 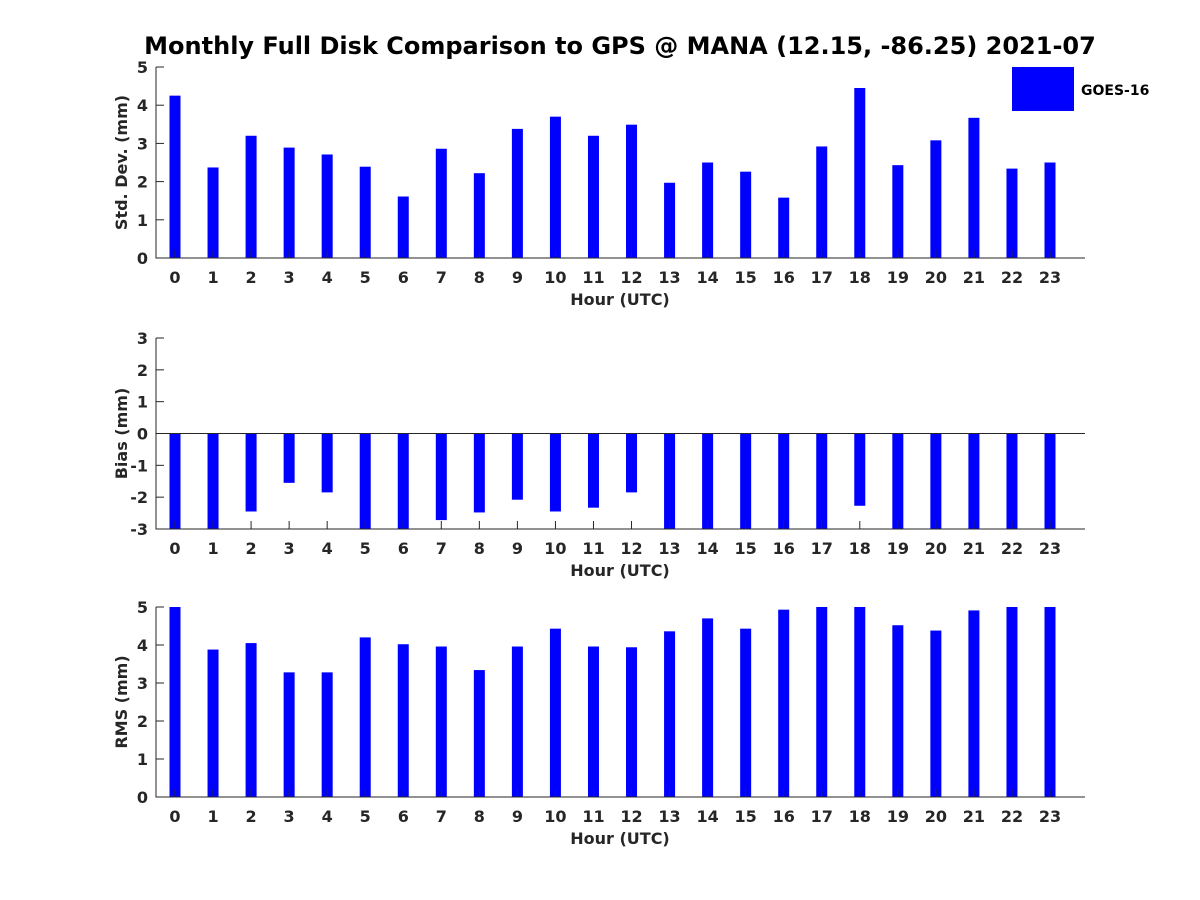 What do you see at coordinates (1050, 548) in the screenshot?
I see `x-tick-label: 23` at bounding box center [1050, 548].